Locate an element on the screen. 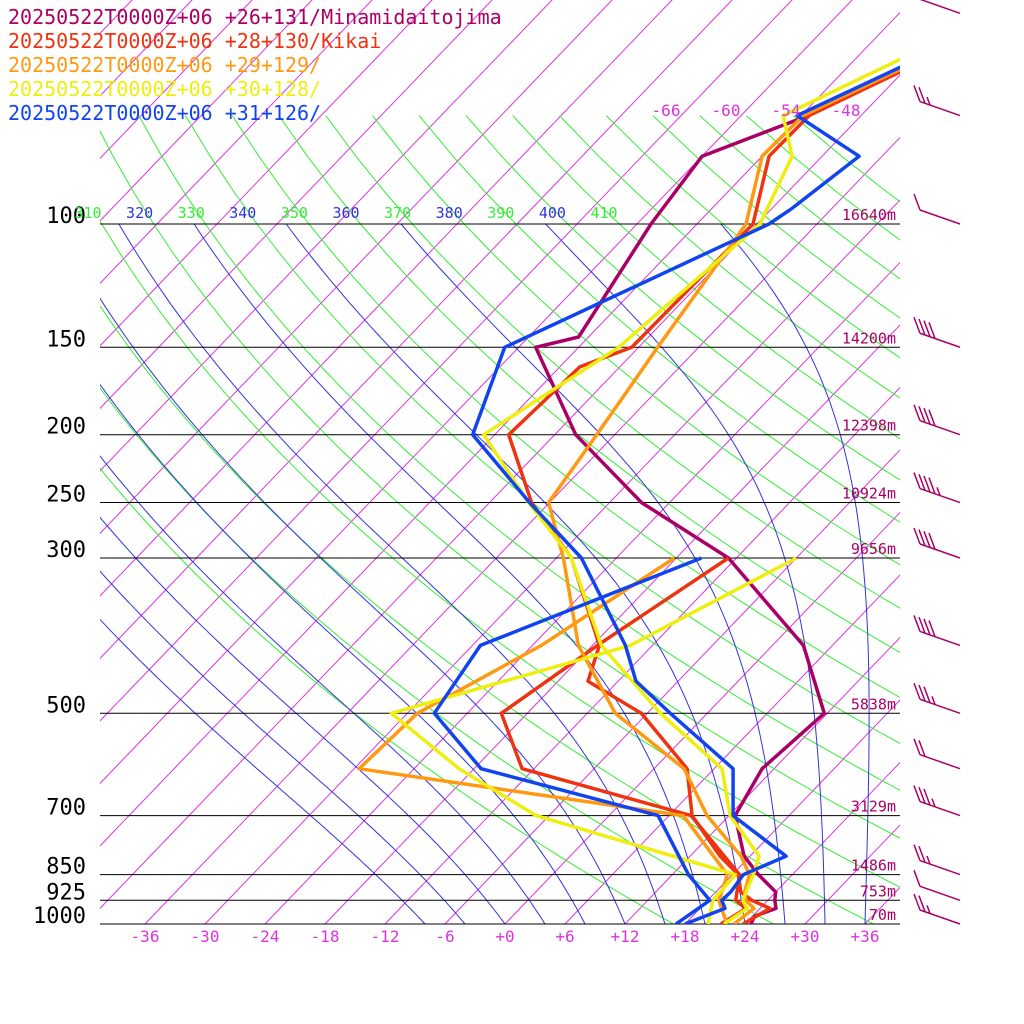 Image resolution: width=1024 pixels, height=1024 pixels. theta-label: 320 is located at coordinates (139, 213).